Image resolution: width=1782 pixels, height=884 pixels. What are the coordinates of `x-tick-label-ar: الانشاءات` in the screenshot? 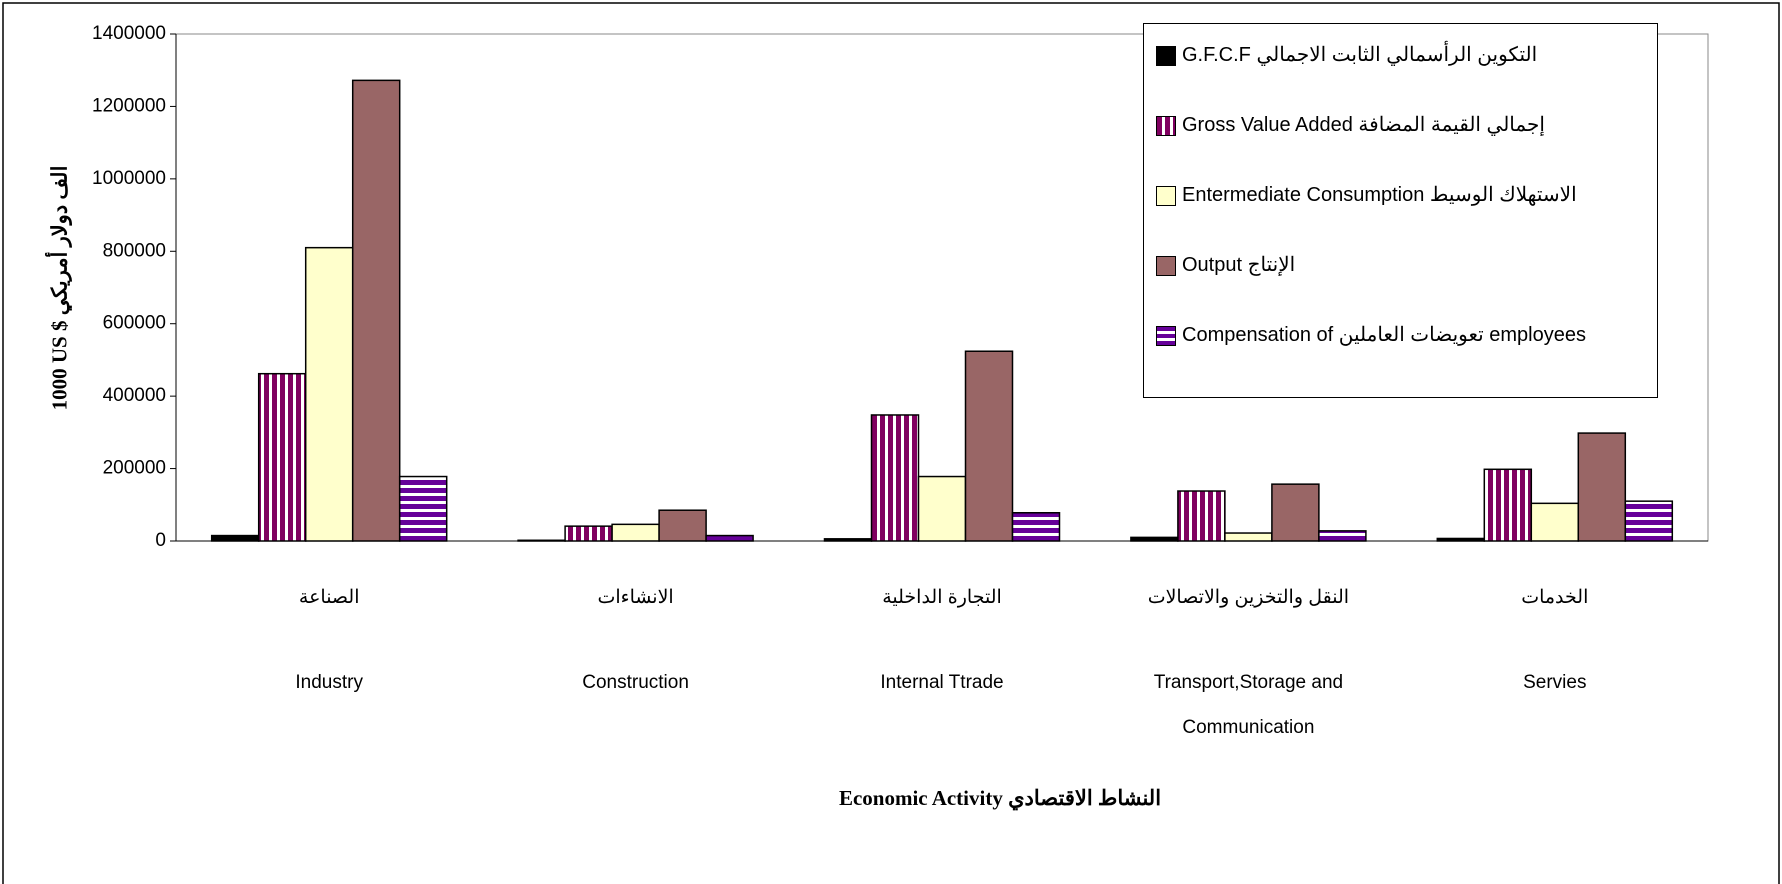 It's located at (635, 597).